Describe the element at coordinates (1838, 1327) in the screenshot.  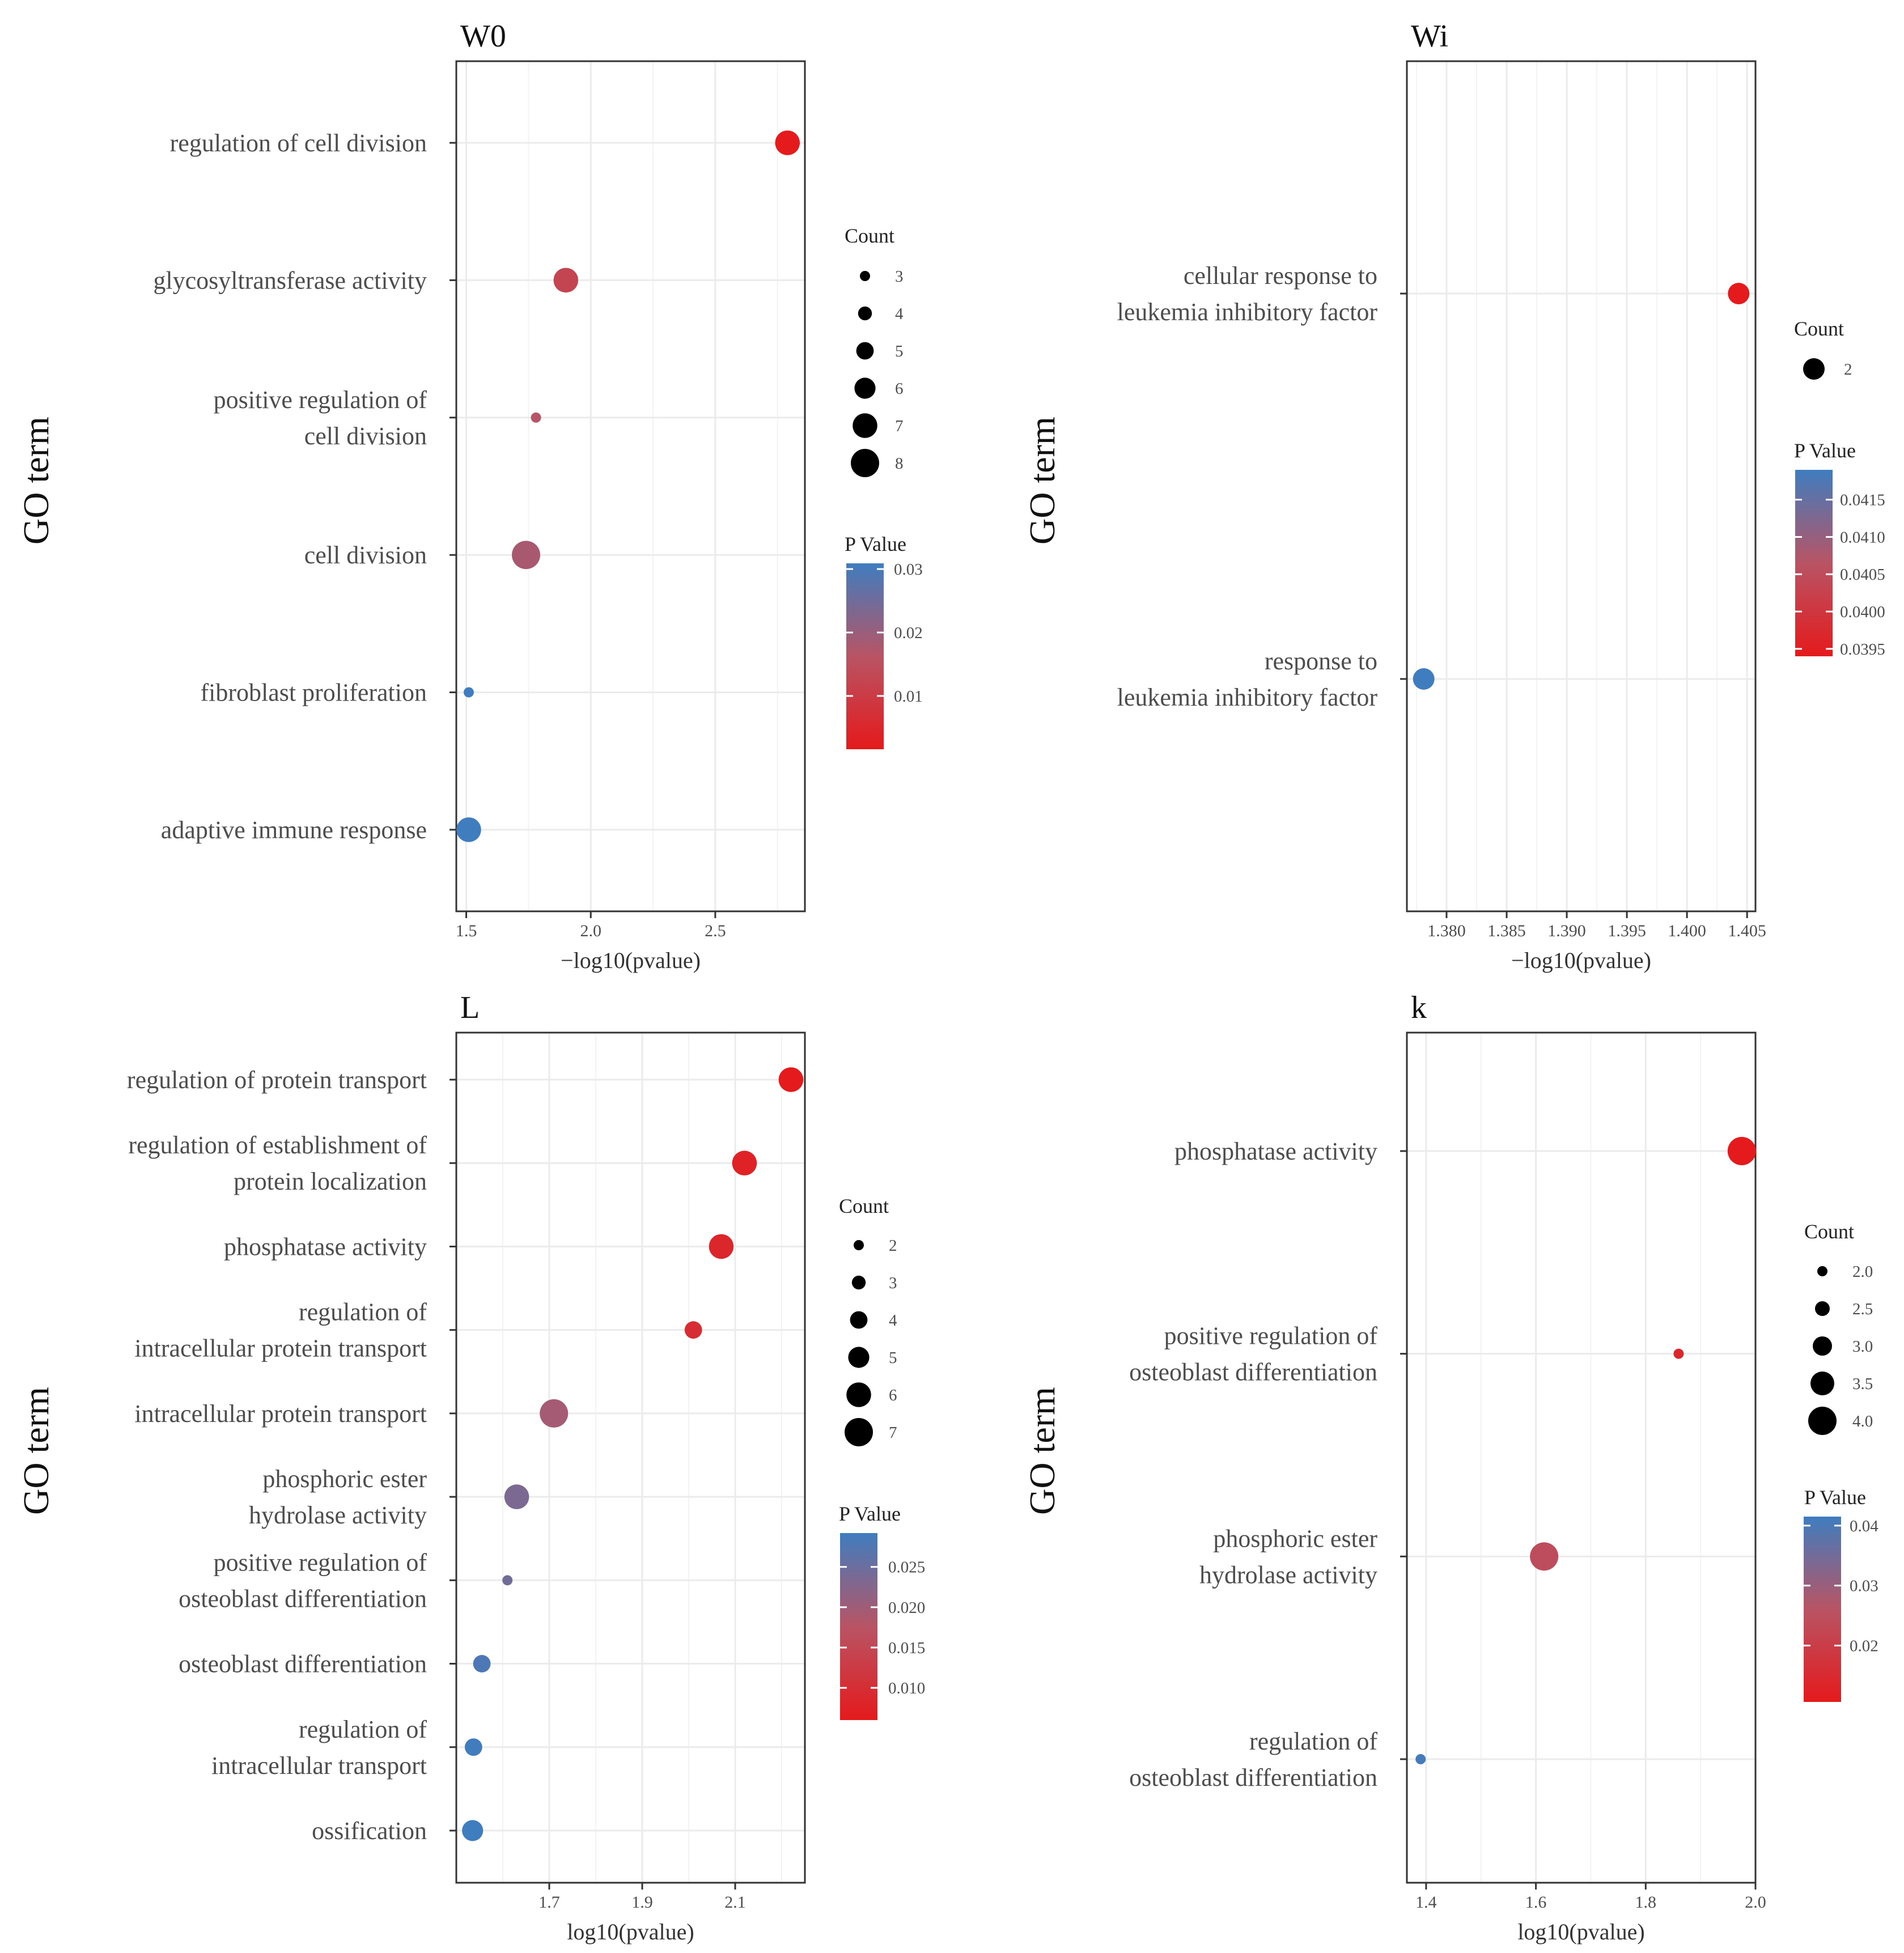
I see `legend-count: Count 2.0 2.5 3.0 3.5 4.0` at that location.